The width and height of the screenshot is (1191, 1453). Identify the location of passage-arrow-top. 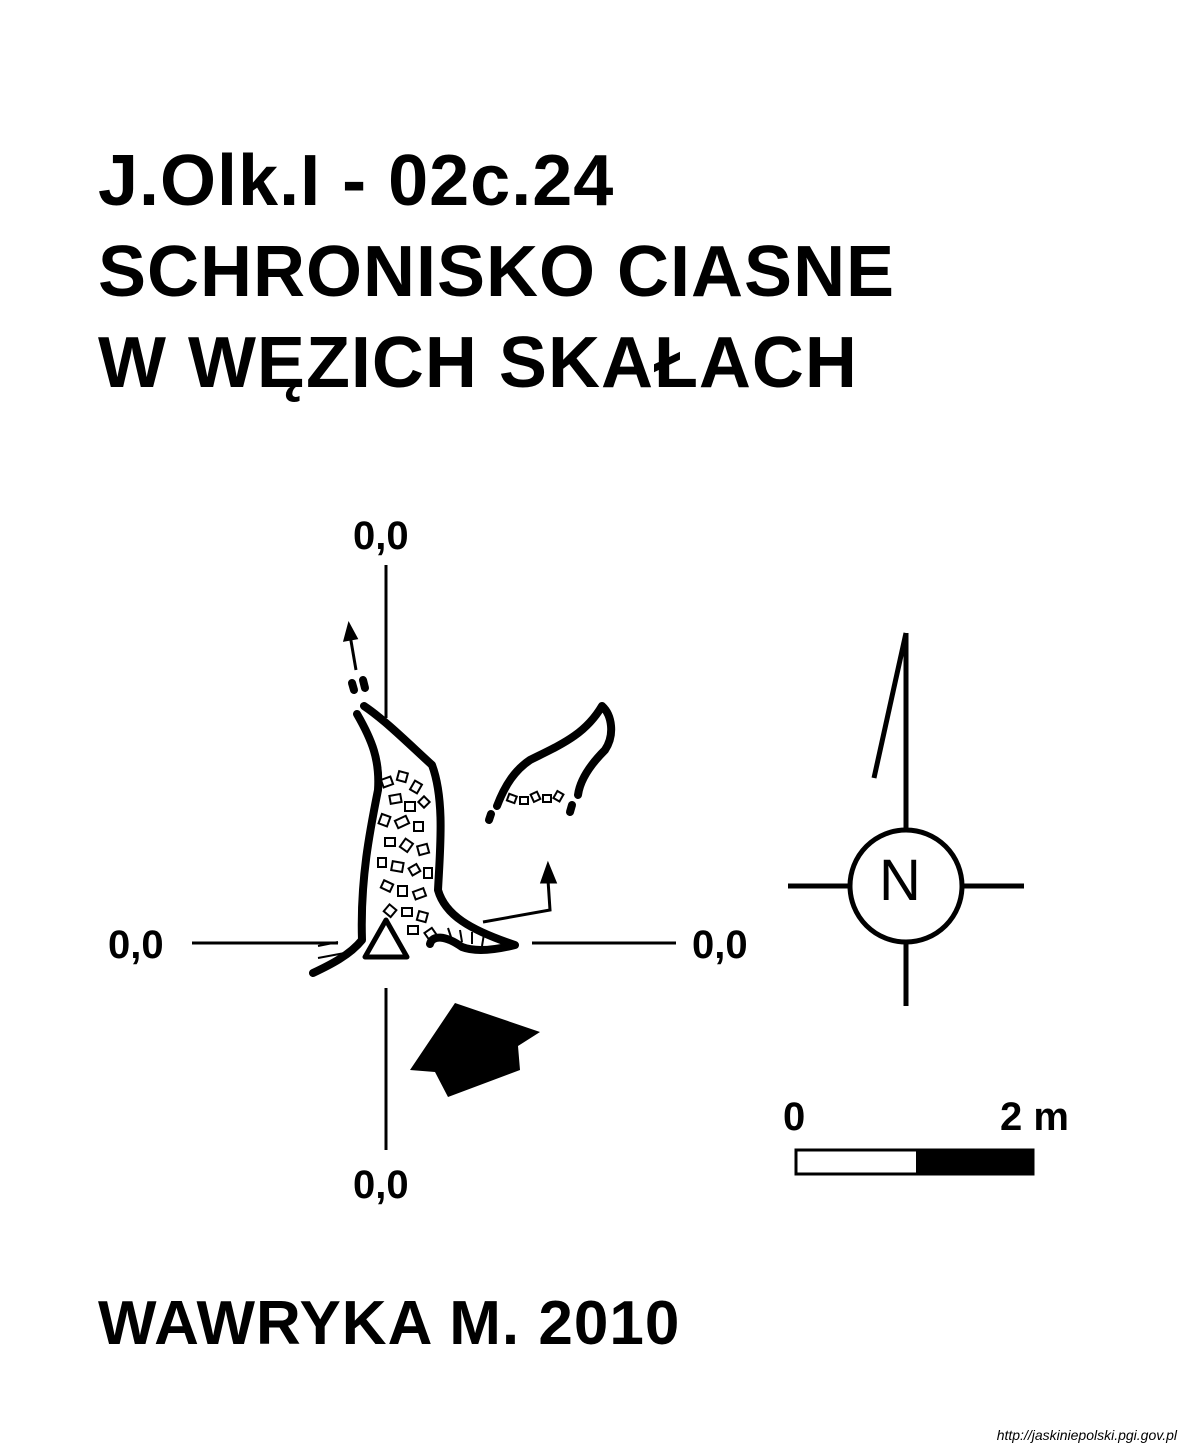
(350, 645).